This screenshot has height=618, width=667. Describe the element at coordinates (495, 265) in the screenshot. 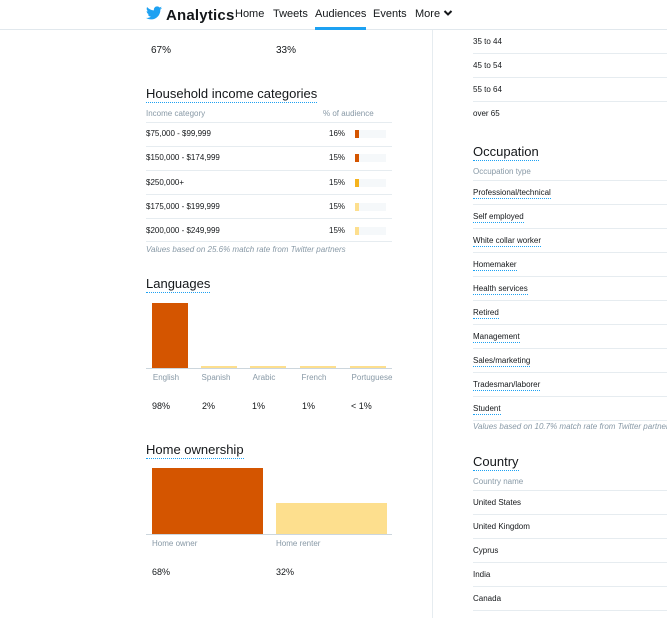

I see `occupation-row-label: Homemaker` at that location.